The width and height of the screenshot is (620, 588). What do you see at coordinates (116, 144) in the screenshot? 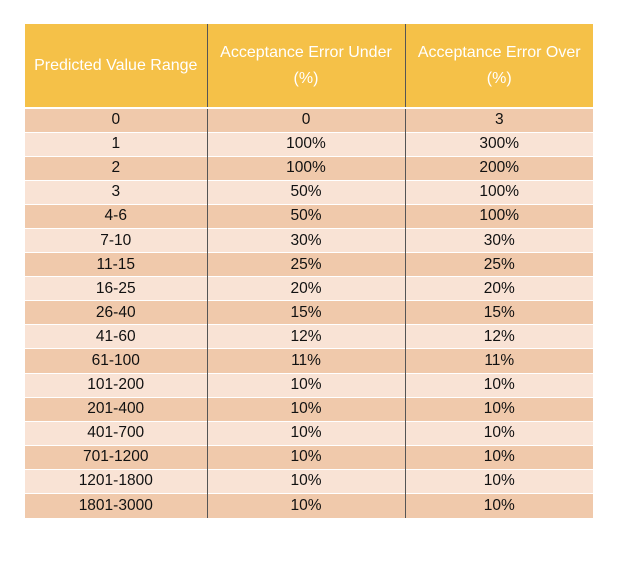
I see `range-cell: 1` at bounding box center [116, 144].